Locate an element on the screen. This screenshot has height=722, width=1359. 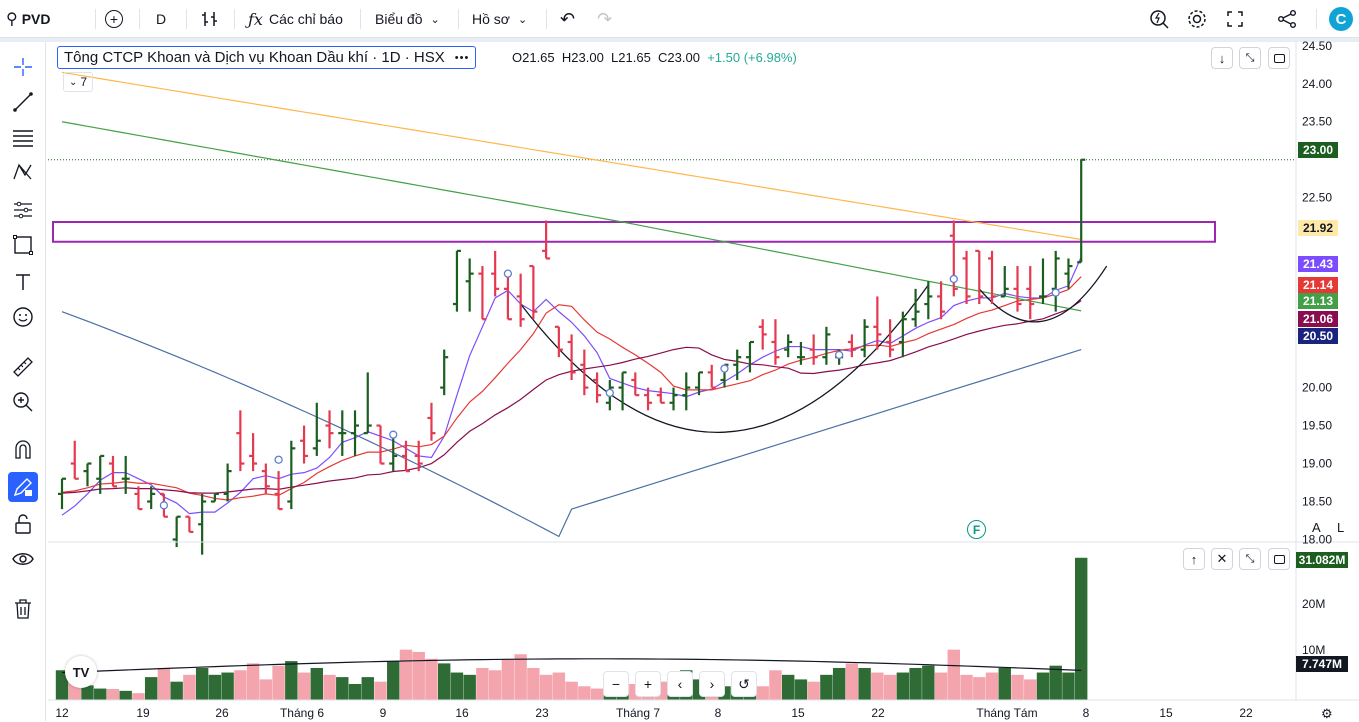
bar-style-button is located at coordinates (210, 19).